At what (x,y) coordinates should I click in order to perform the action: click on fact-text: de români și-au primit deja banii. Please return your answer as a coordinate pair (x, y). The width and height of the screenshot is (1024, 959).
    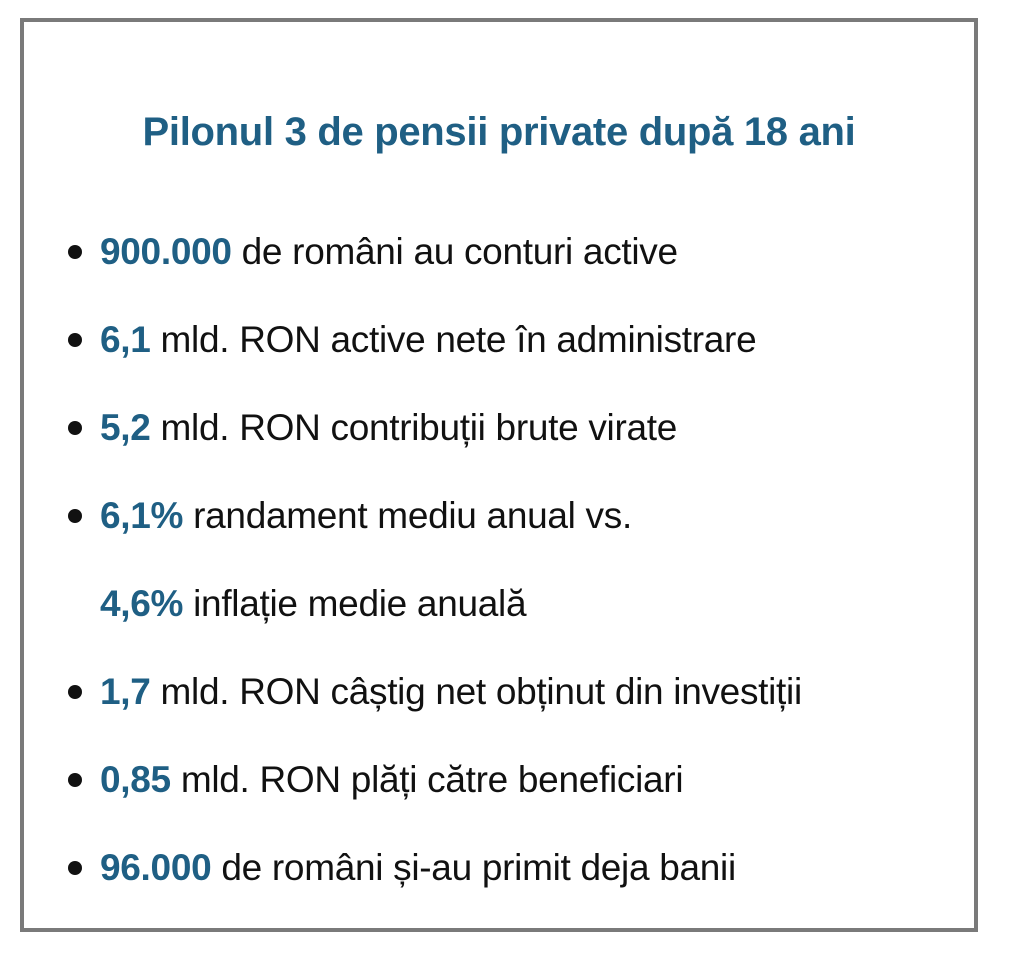
    Looking at the image, I should click on (478, 867).